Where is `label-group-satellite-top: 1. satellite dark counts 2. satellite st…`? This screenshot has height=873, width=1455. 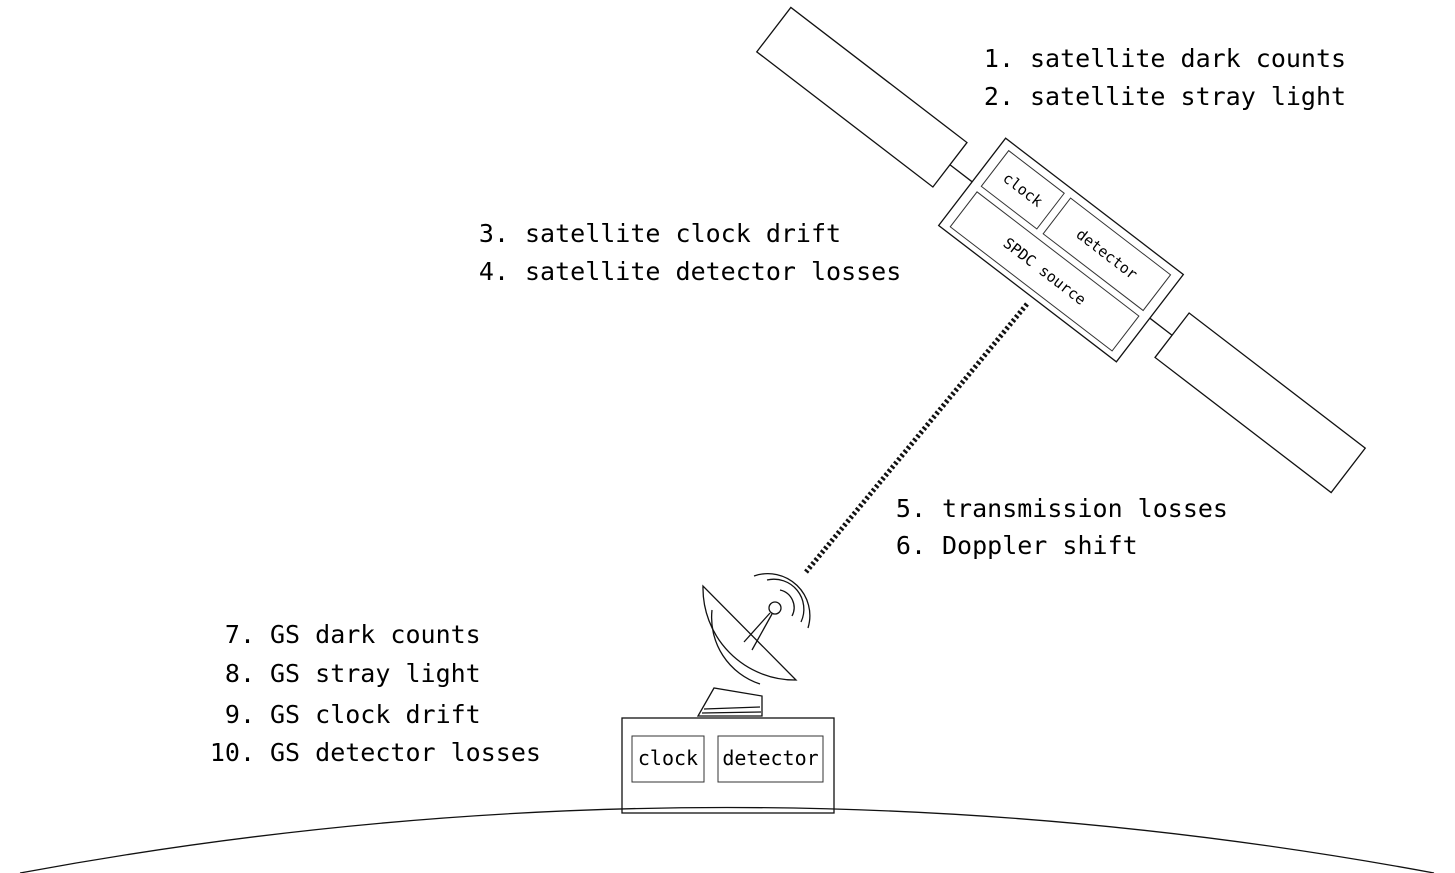 label-group-satellite-top: 1. satellite dark counts 2. satellite st… is located at coordinates (1165, 77).